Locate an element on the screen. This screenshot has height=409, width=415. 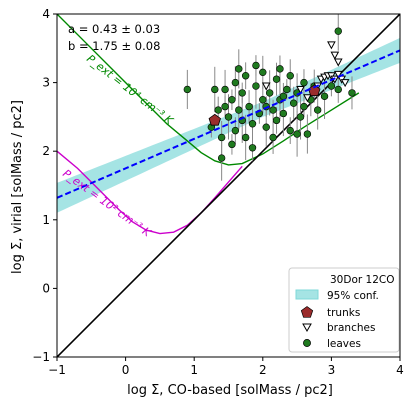
legend-trunk-marker is located at coordinates (307, 312).